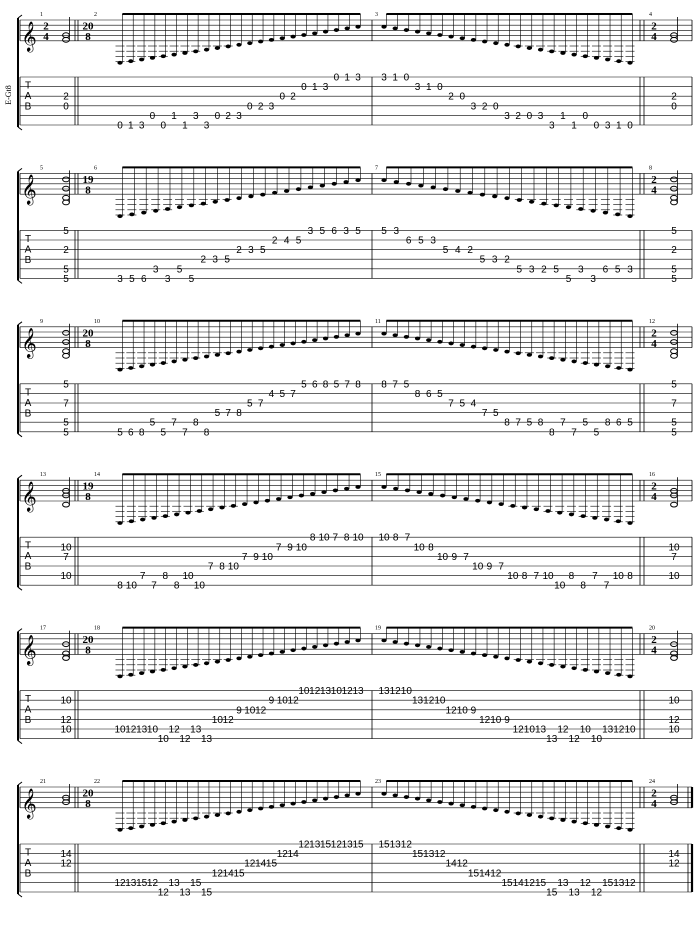 This screenshot has height=934, width=700. What do you see at coordinates (650, 15) in the screenshot?
I see `measure-number: 4` at bounding box center [650, 15].